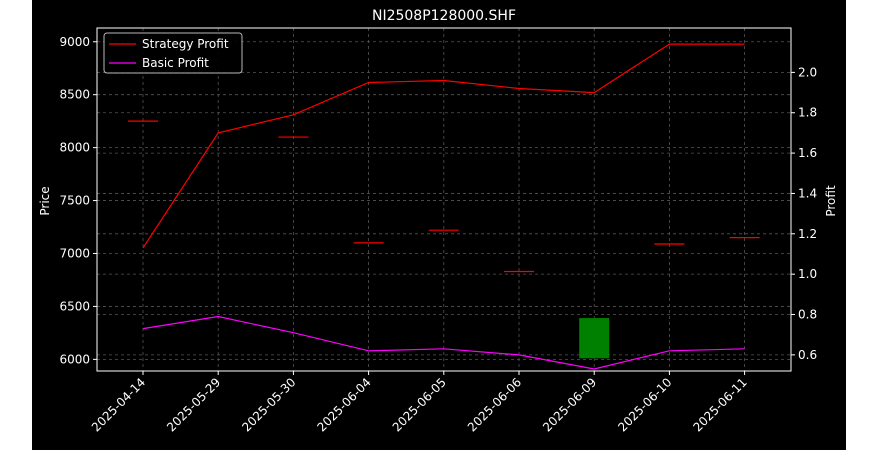  What do you see at coordinates (74, 95) in the screenshot?
I see `y-tick-label-left: 8500` at bounding box center [74, 95].